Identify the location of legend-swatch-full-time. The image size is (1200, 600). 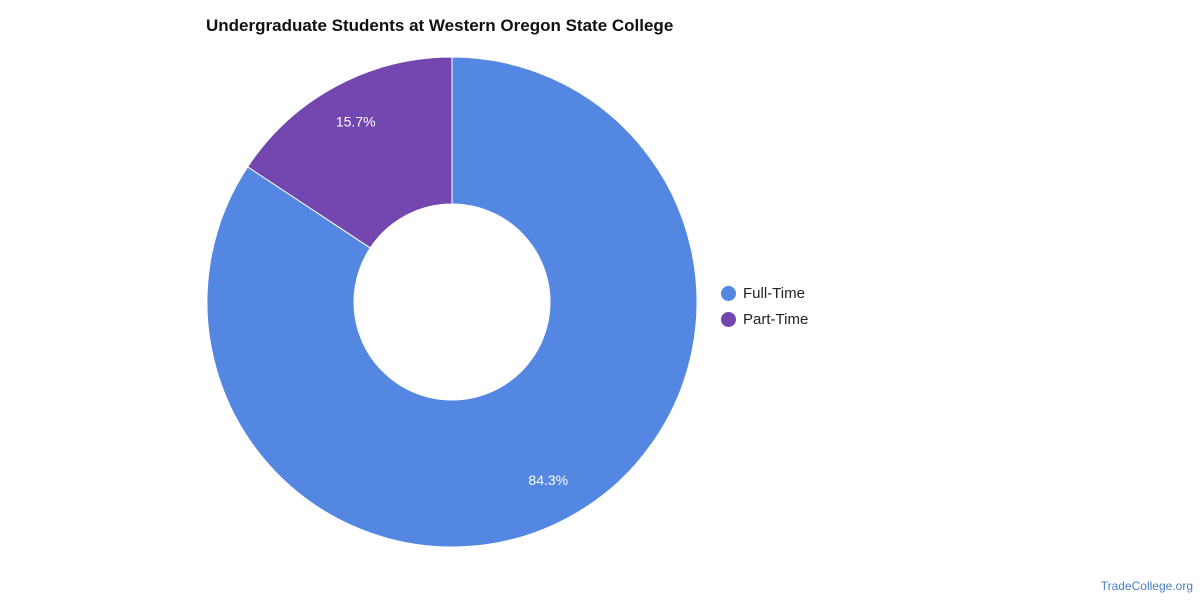
(728, 293).